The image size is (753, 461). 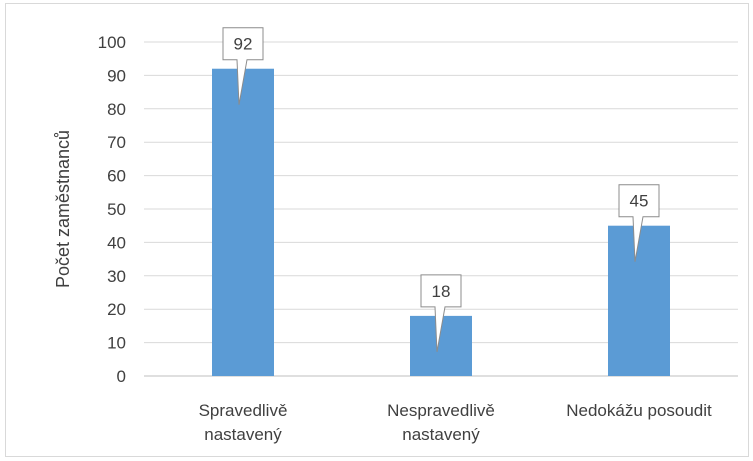 I want to click on y-tick-label: 60, so click(x=116, y=176).